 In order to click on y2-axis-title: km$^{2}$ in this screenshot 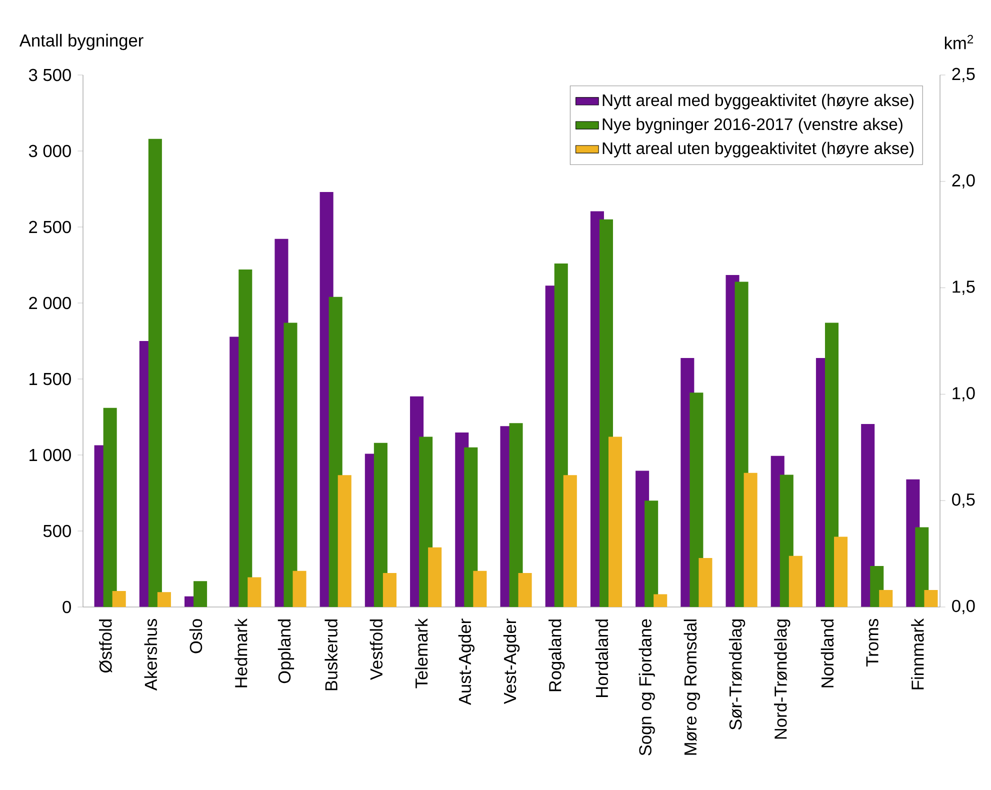, I will do `click(959, 42)`.